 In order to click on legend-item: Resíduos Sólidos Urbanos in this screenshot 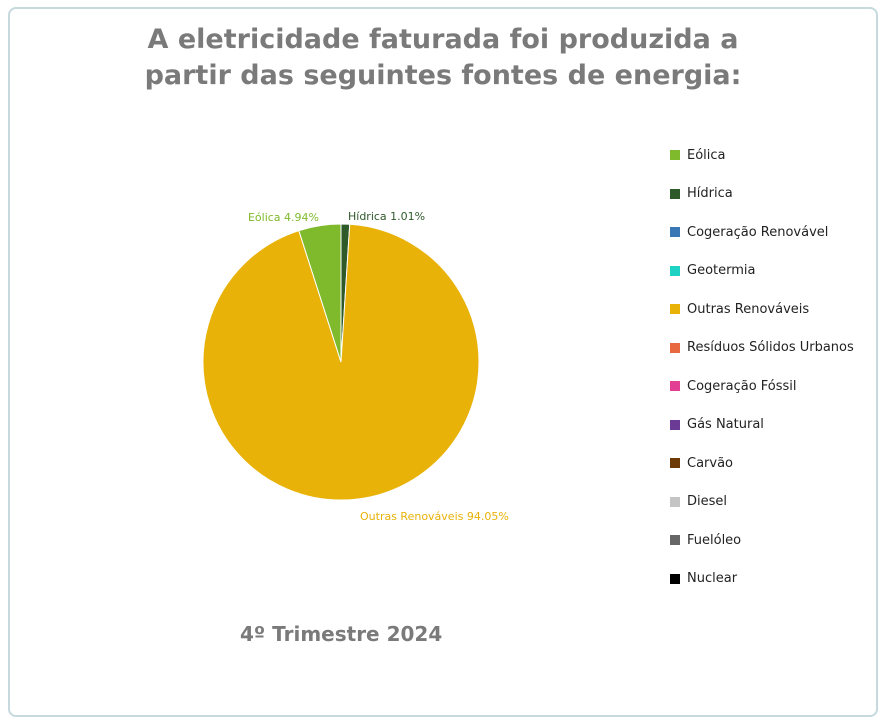, I will do `click(762, 348)`.